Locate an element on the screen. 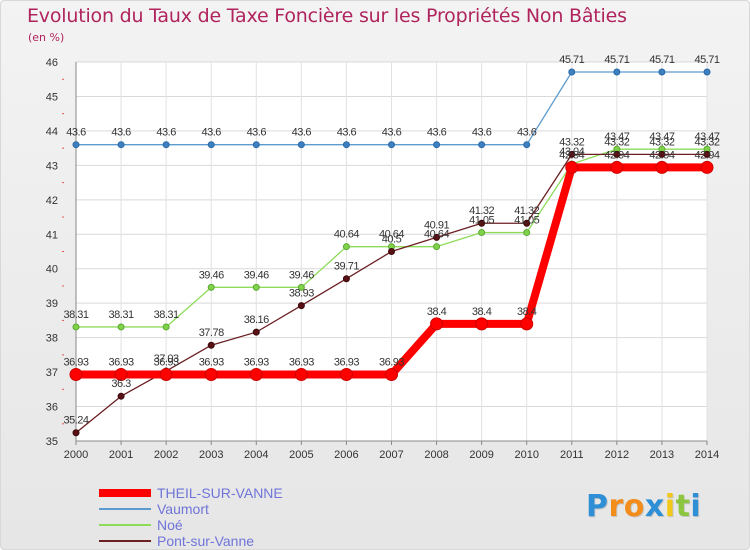 This screenshot has height=550, width=750. y-tick-label: 36 is located at coordinates (52, 408).